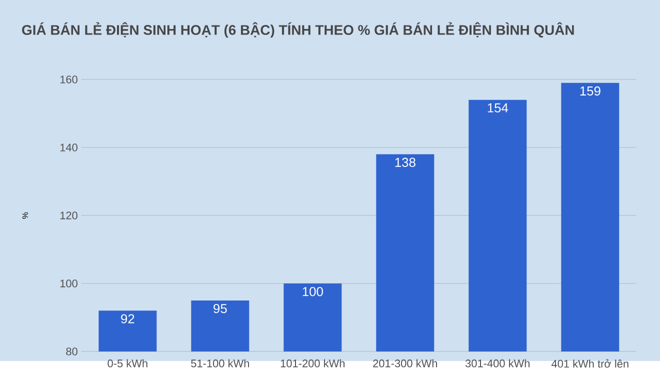 This screenshot has width=660, height=371. What do you see at coordinates (69, 284) in the screenshot?
I see `y-tick-label: 100` at bounding box center [69, 284].